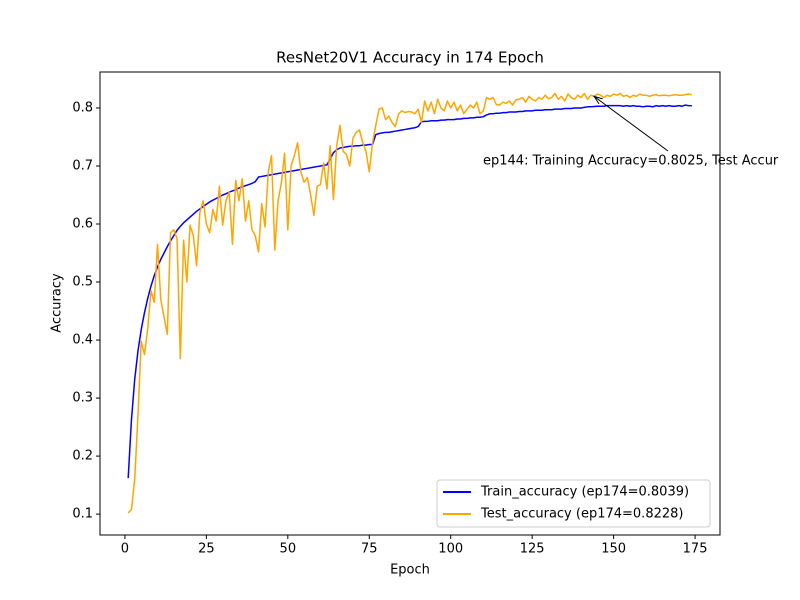 The width and height of the screenshot is (800, 600). Describe the element at coordinates (82, 165) in the screenshot. I see `y-tick-label: 0.7` at that location.